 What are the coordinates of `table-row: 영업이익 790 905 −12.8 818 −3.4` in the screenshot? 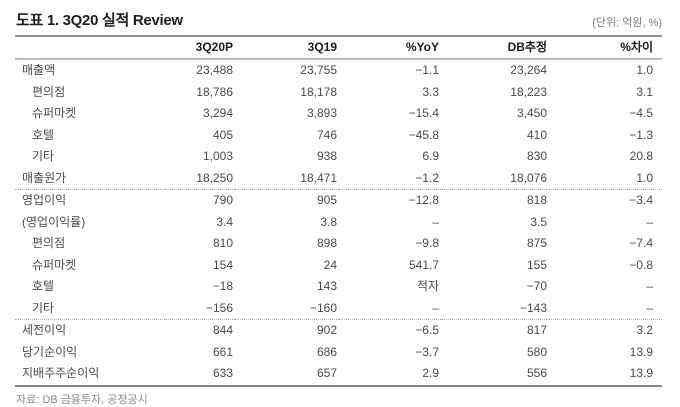 It's located at (338, 201).